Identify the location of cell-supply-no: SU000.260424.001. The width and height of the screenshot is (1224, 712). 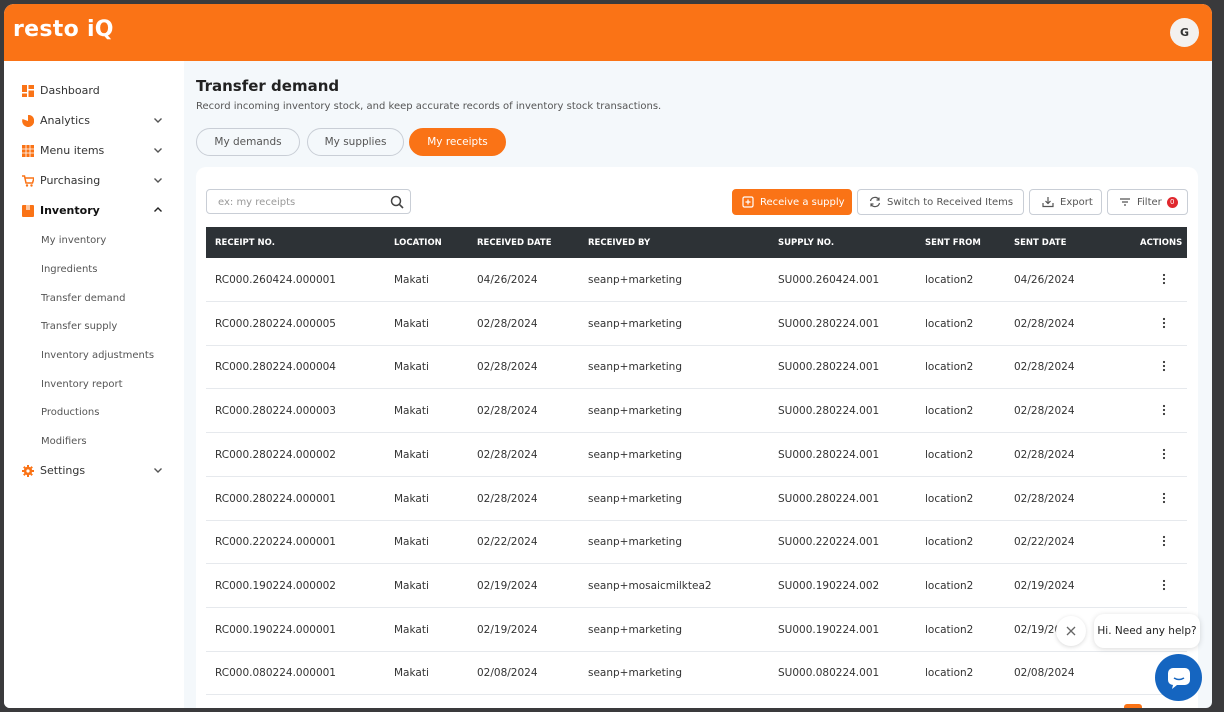
(829, 280).